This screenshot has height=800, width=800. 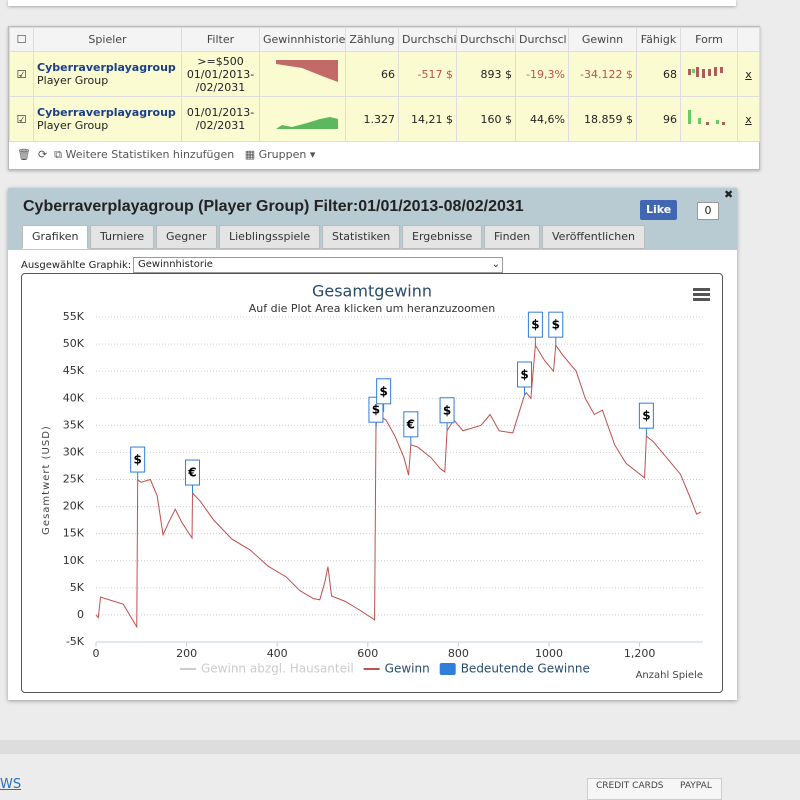 I want to click on cell: -517 $, so click(x=427, y=74).